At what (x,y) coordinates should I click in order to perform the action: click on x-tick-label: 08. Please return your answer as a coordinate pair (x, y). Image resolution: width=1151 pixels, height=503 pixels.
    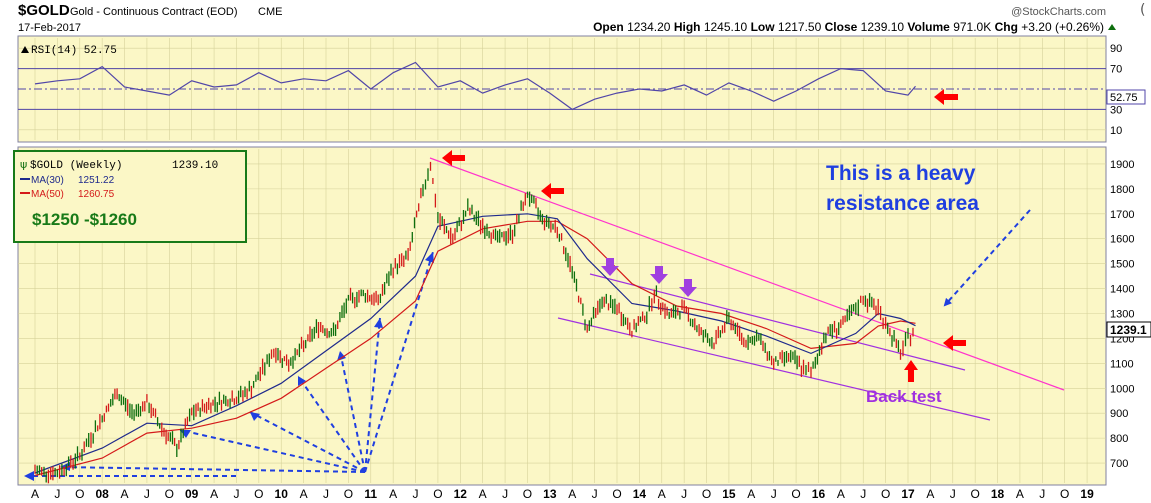
    Looking at the image, I should click on (102, 494).